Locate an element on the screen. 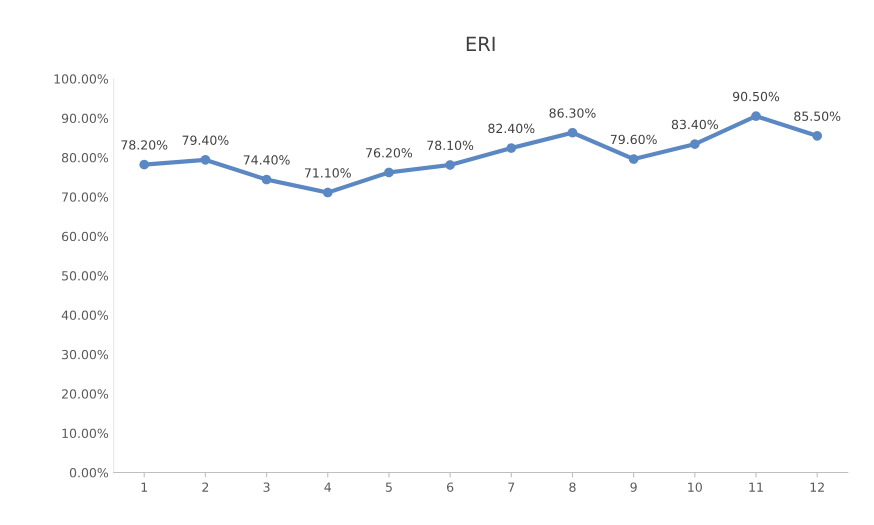  data-label: 71.10% is located at coordinates (327, 173).